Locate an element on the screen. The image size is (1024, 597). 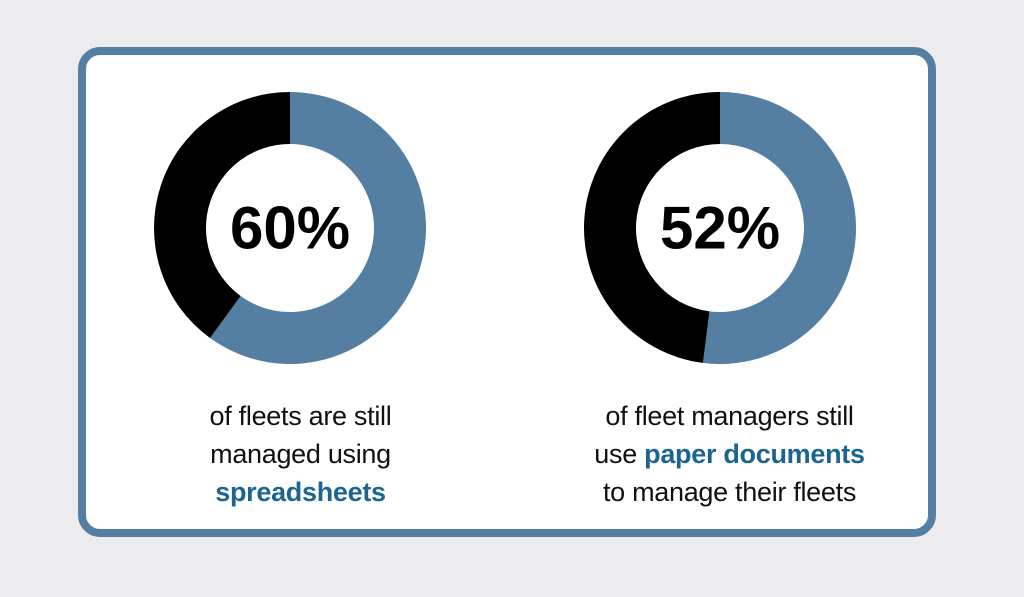
caption-highlight: spreadsheets is located at coordinates (300, 492).